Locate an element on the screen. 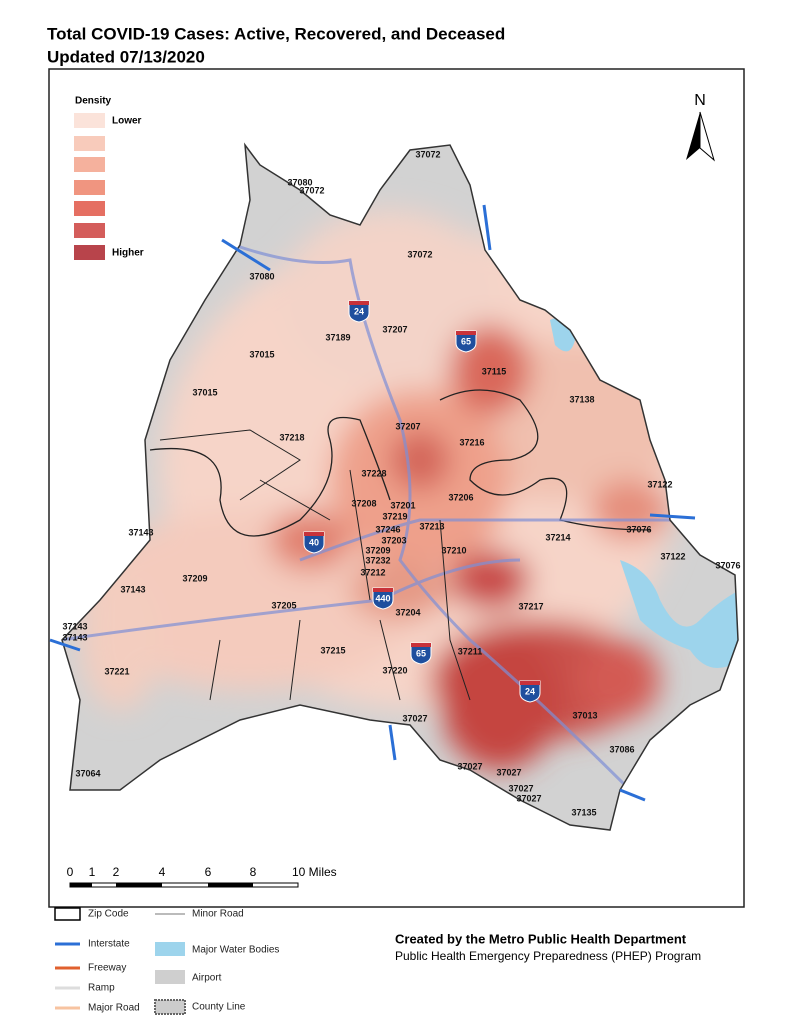 Image resolution: width=791 pixels, height=1029 pixels. zip-label: 37228 is located at coordinates (373, 473).